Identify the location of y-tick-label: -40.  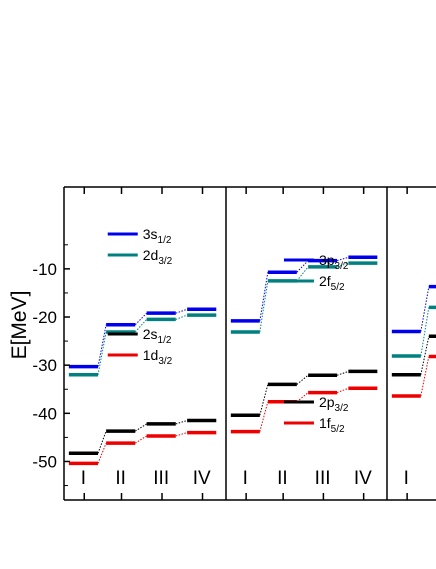
(44, 413).